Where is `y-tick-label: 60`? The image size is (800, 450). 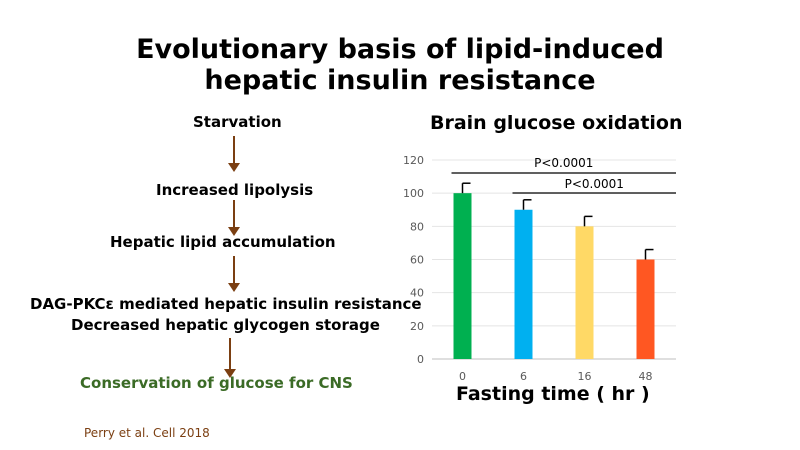
y-tick-label: 60 is located at coordinates (417, 260).